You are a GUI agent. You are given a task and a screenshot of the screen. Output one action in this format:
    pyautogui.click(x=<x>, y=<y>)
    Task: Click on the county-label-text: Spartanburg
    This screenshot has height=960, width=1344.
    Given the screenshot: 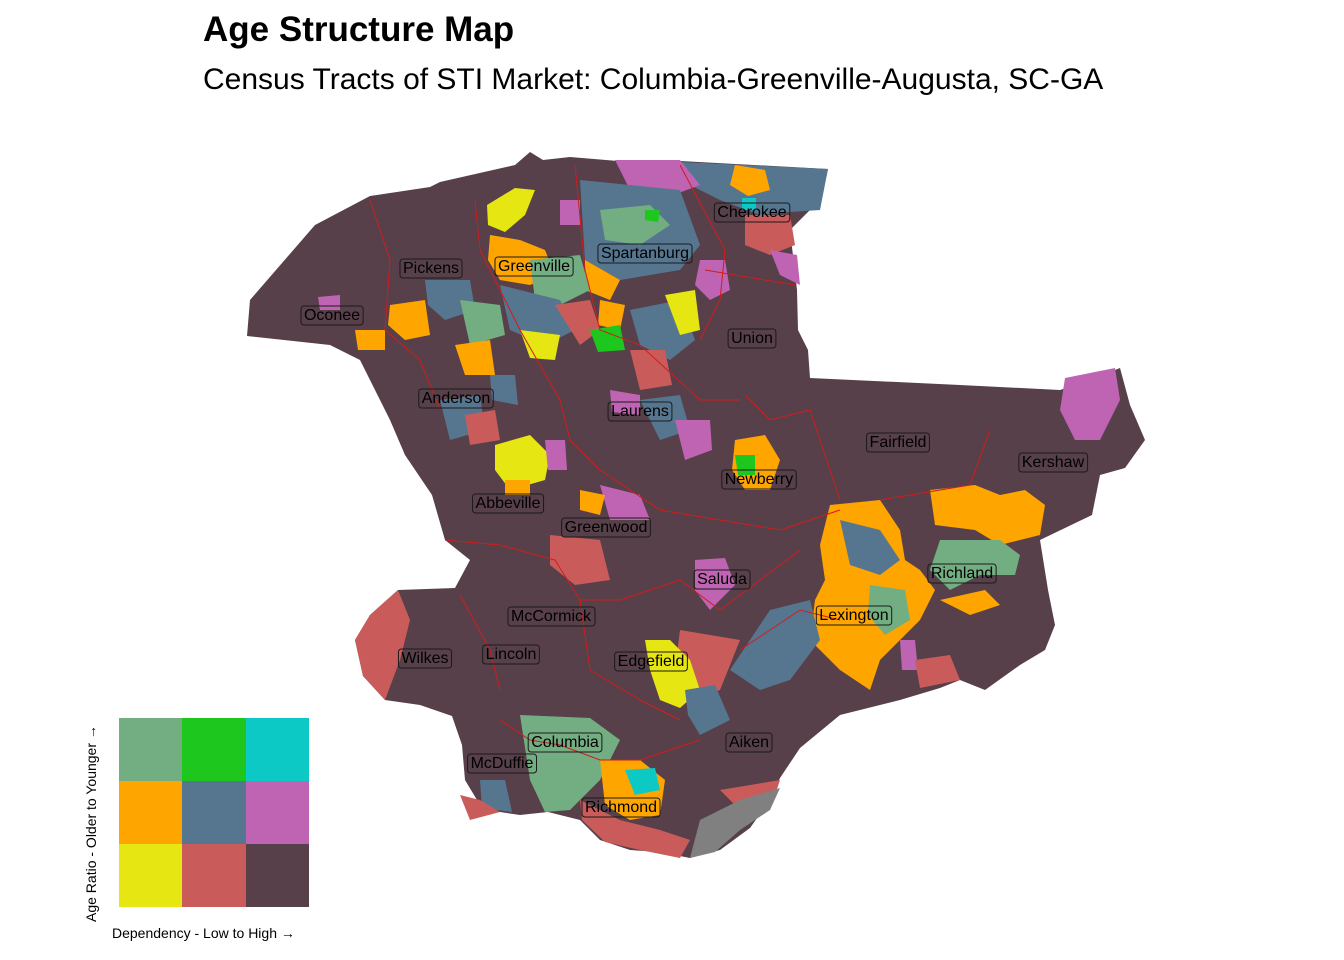 What is the action you would take?
    pyautogui.click(x=645, y=253)
    